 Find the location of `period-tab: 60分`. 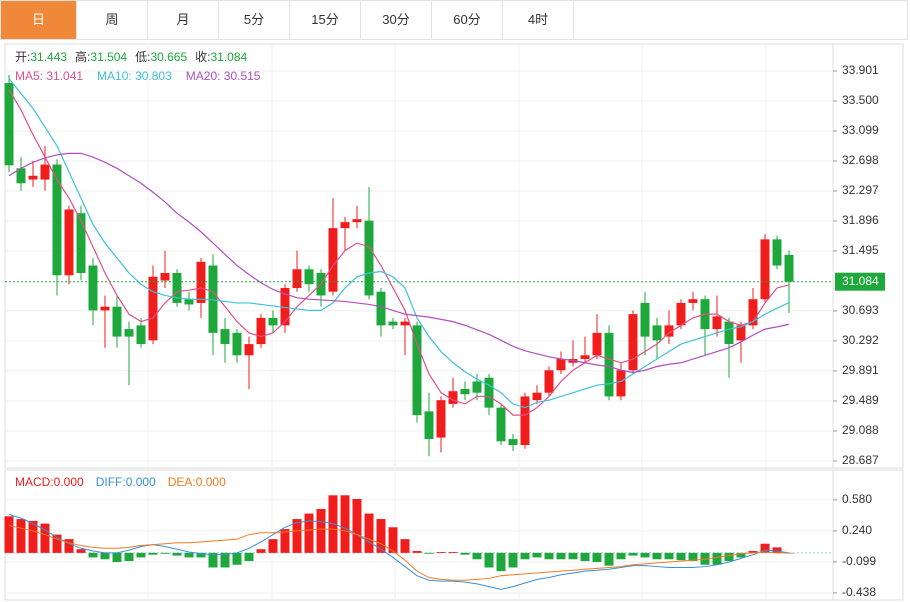

period-tab: 60分 is located at coordinates (467, 20).